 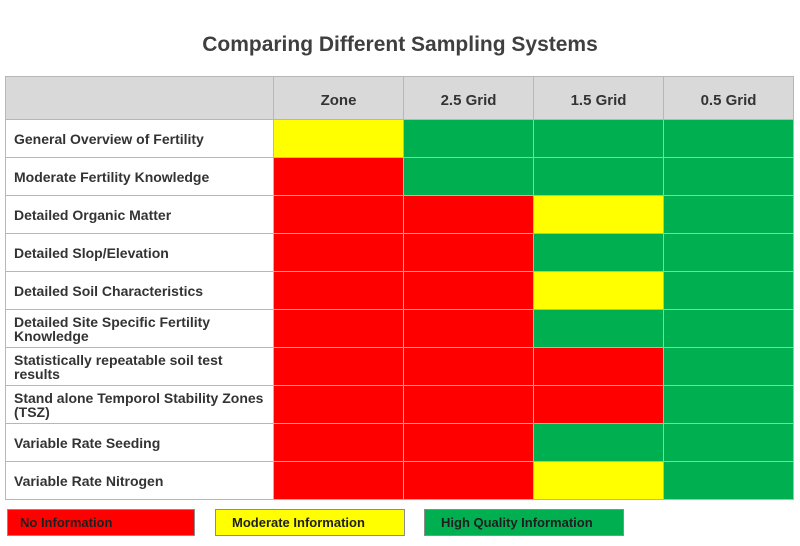 I want to click on table-row: Variable Rate Seeding, so click(x=399, y=442).